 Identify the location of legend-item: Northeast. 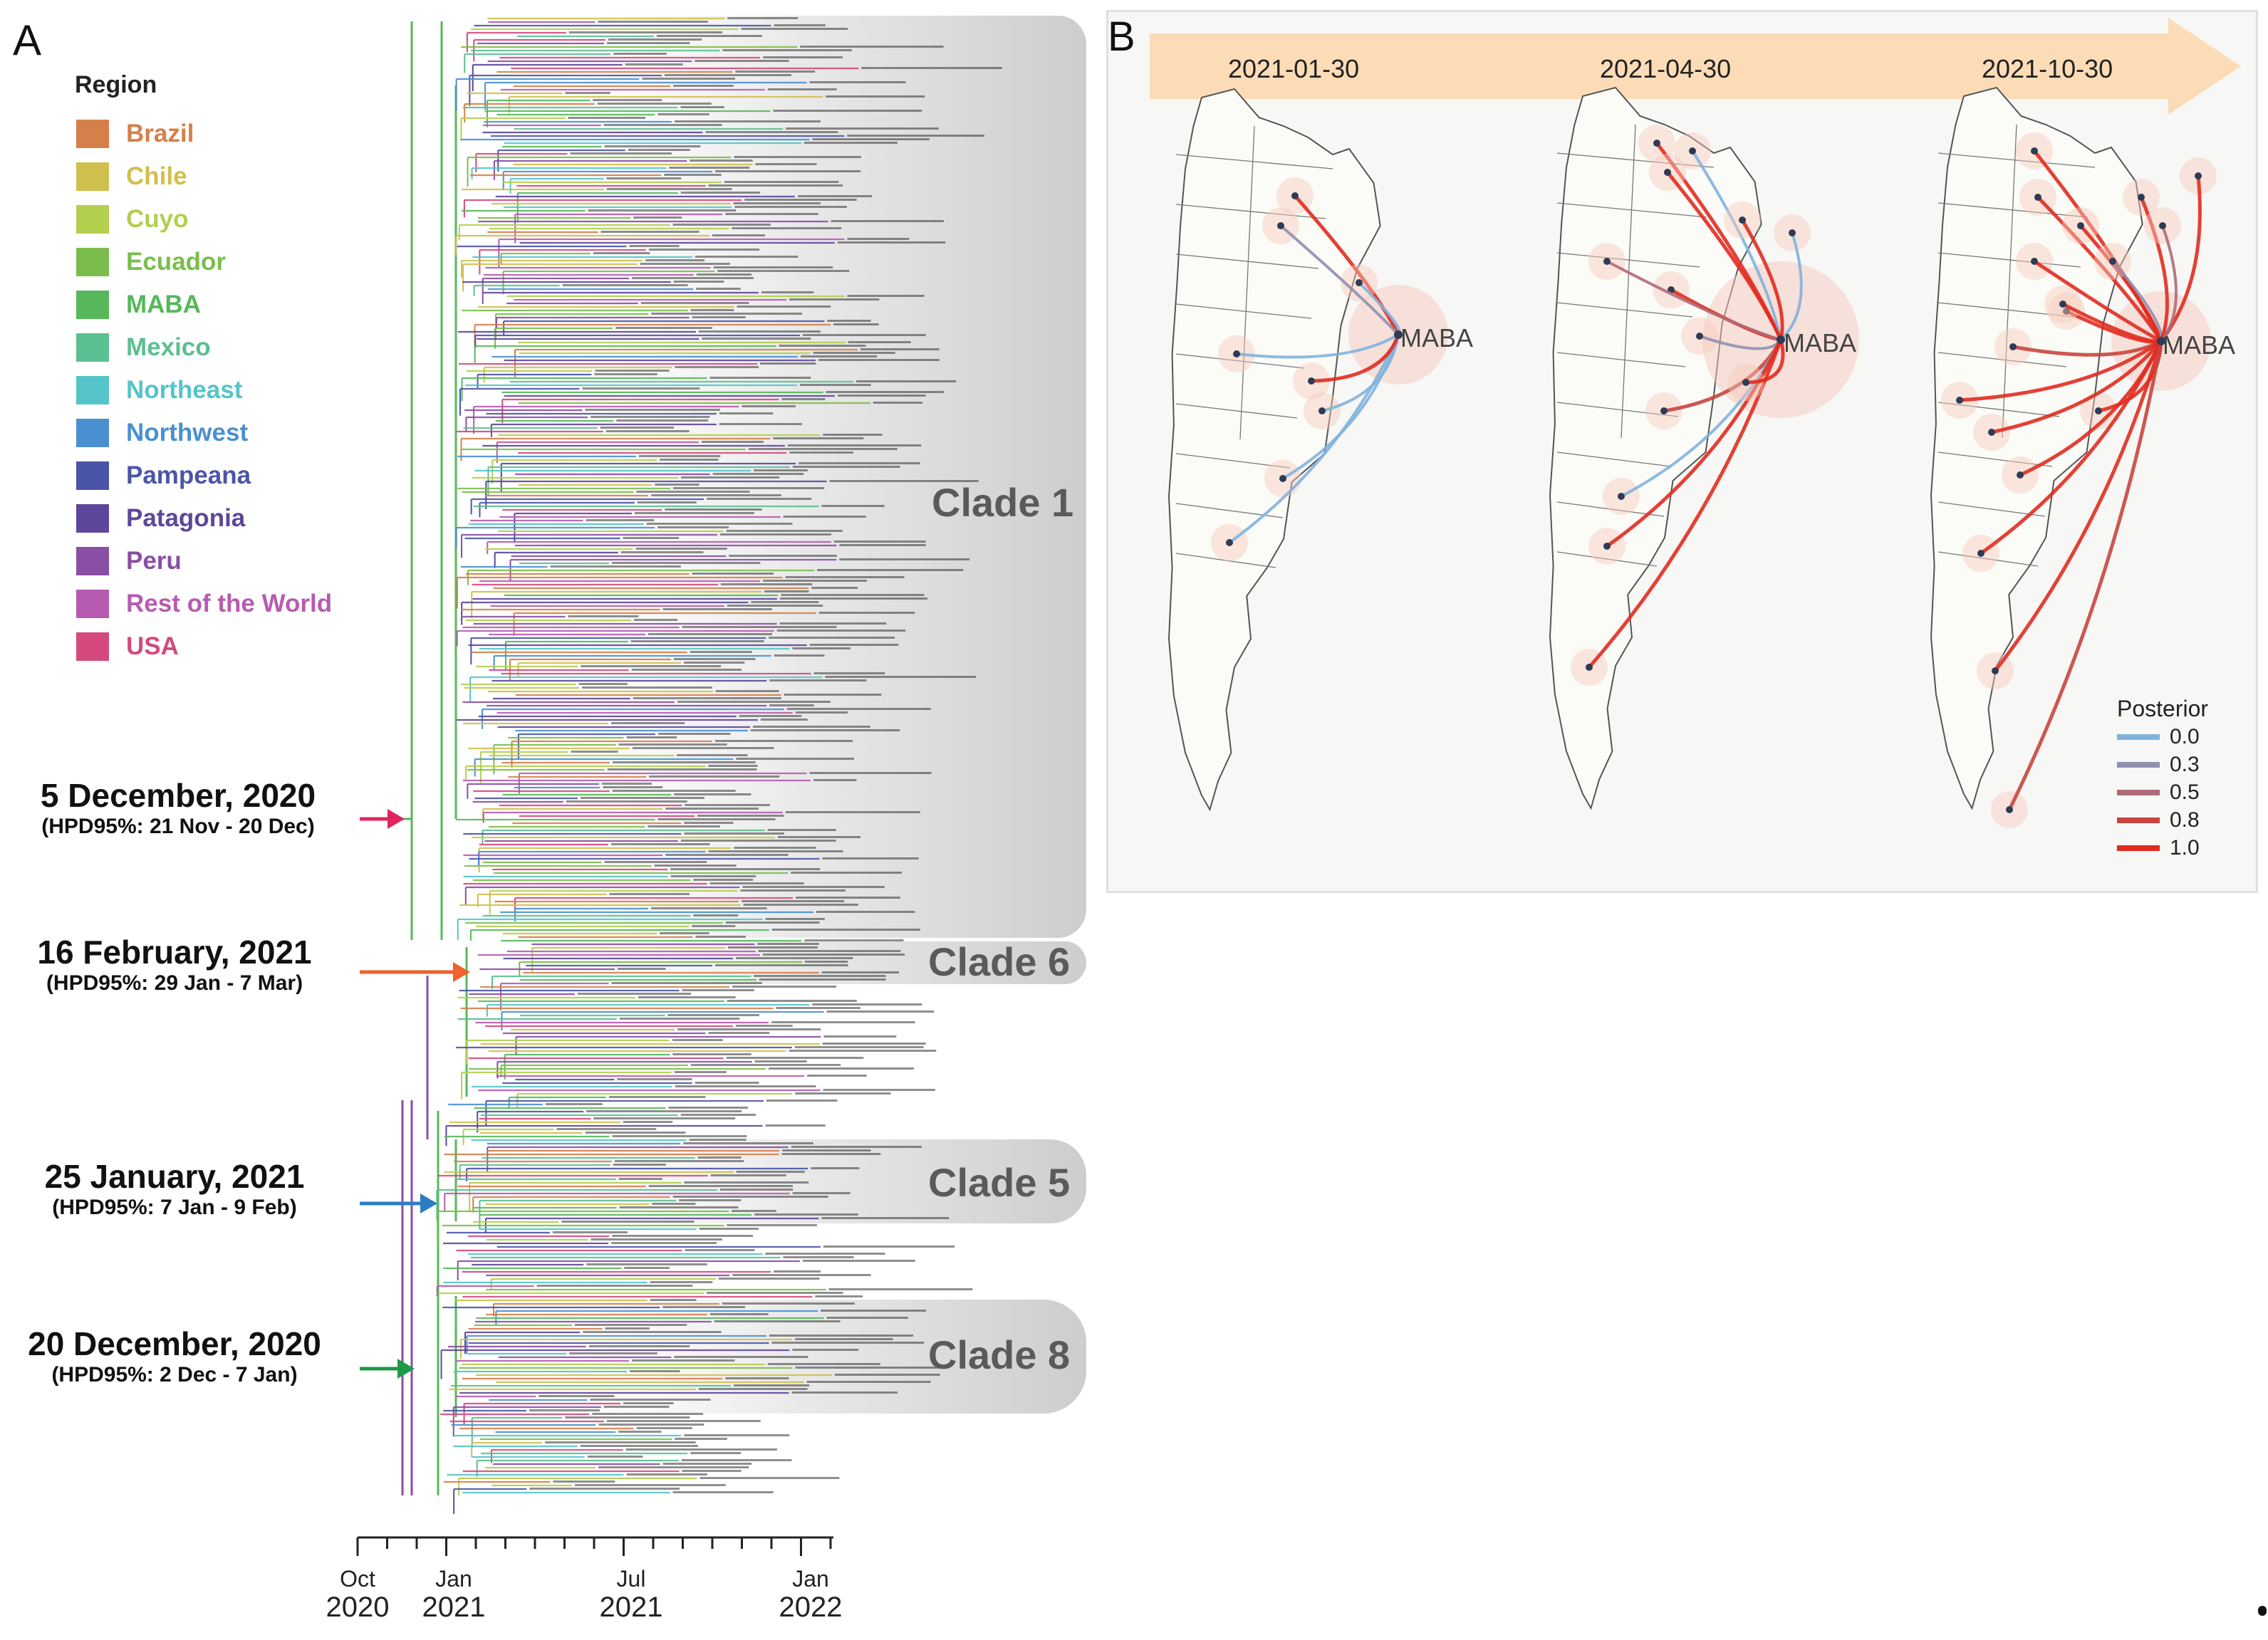
(159, 391).